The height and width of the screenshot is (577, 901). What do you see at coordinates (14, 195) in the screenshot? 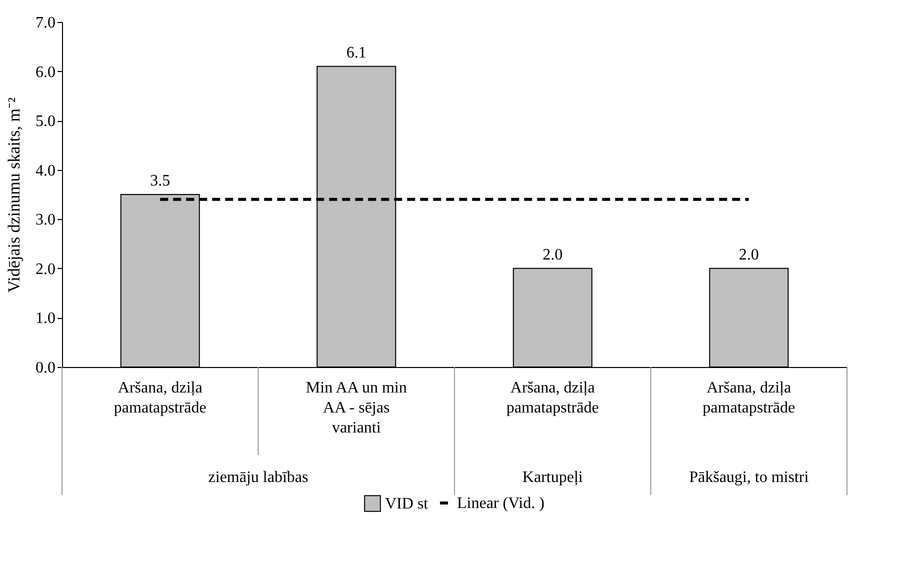
I see `y-axis-title: Vidējais dzinumu skaits, m⁻²` at bounding box center [14, 195].